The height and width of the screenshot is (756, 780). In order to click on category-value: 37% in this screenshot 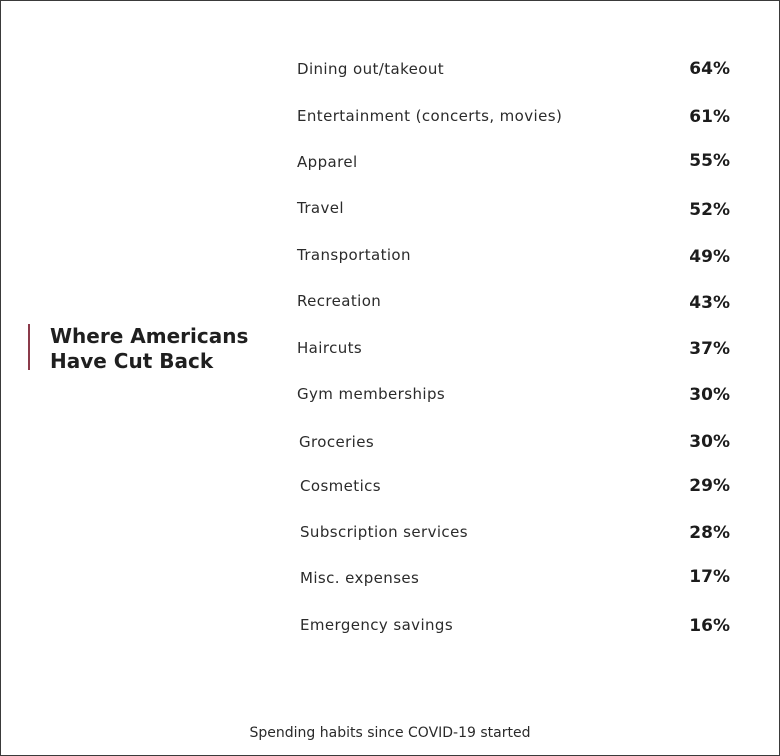, I will do `click(709, 349)`.